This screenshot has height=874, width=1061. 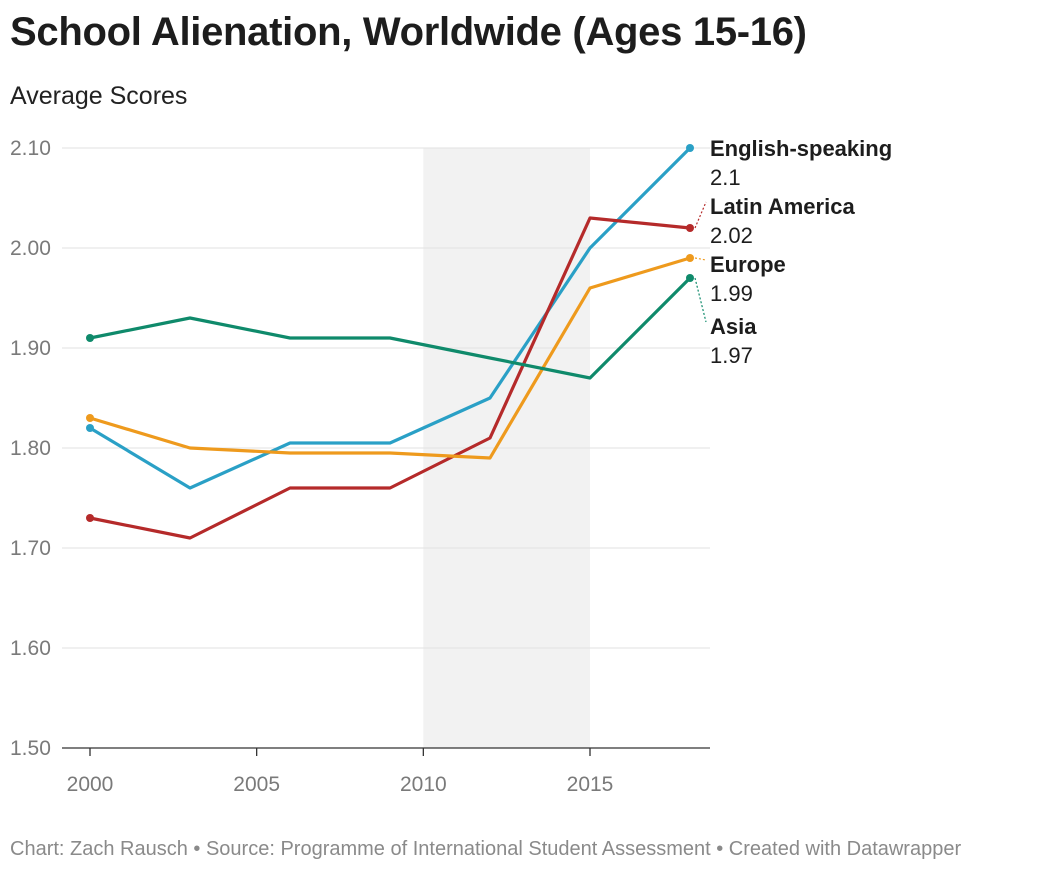 I want to click on series-start-point-latin-america, so click(x=90, y=518).